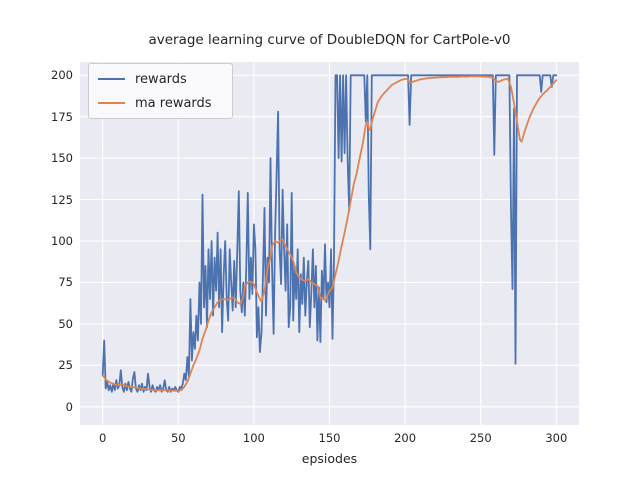  What do you see at coordinates (405, 438) in the screenshot?
I see `x-tick-label: 200` at bounding box center [405, 438].